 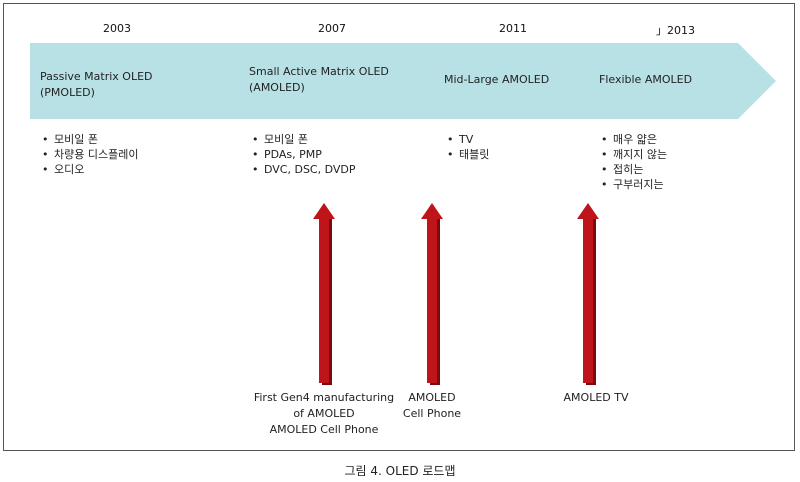 I want to click on list-item: 차량용 디스플레이, so click(x=89, y=154).